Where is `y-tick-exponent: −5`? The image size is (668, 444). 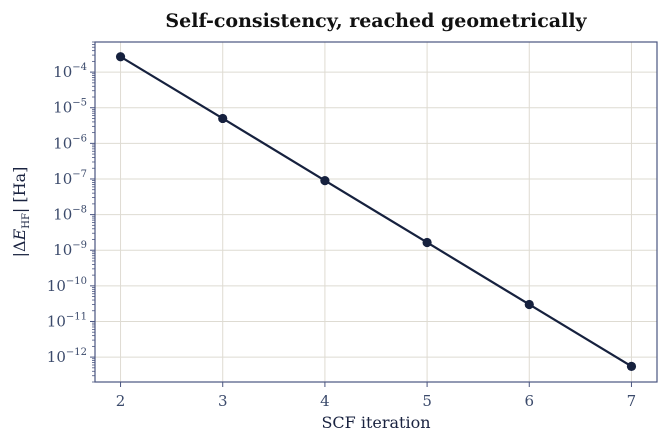
y-tick-exponent: −5 is located at coordinates (79, 103).